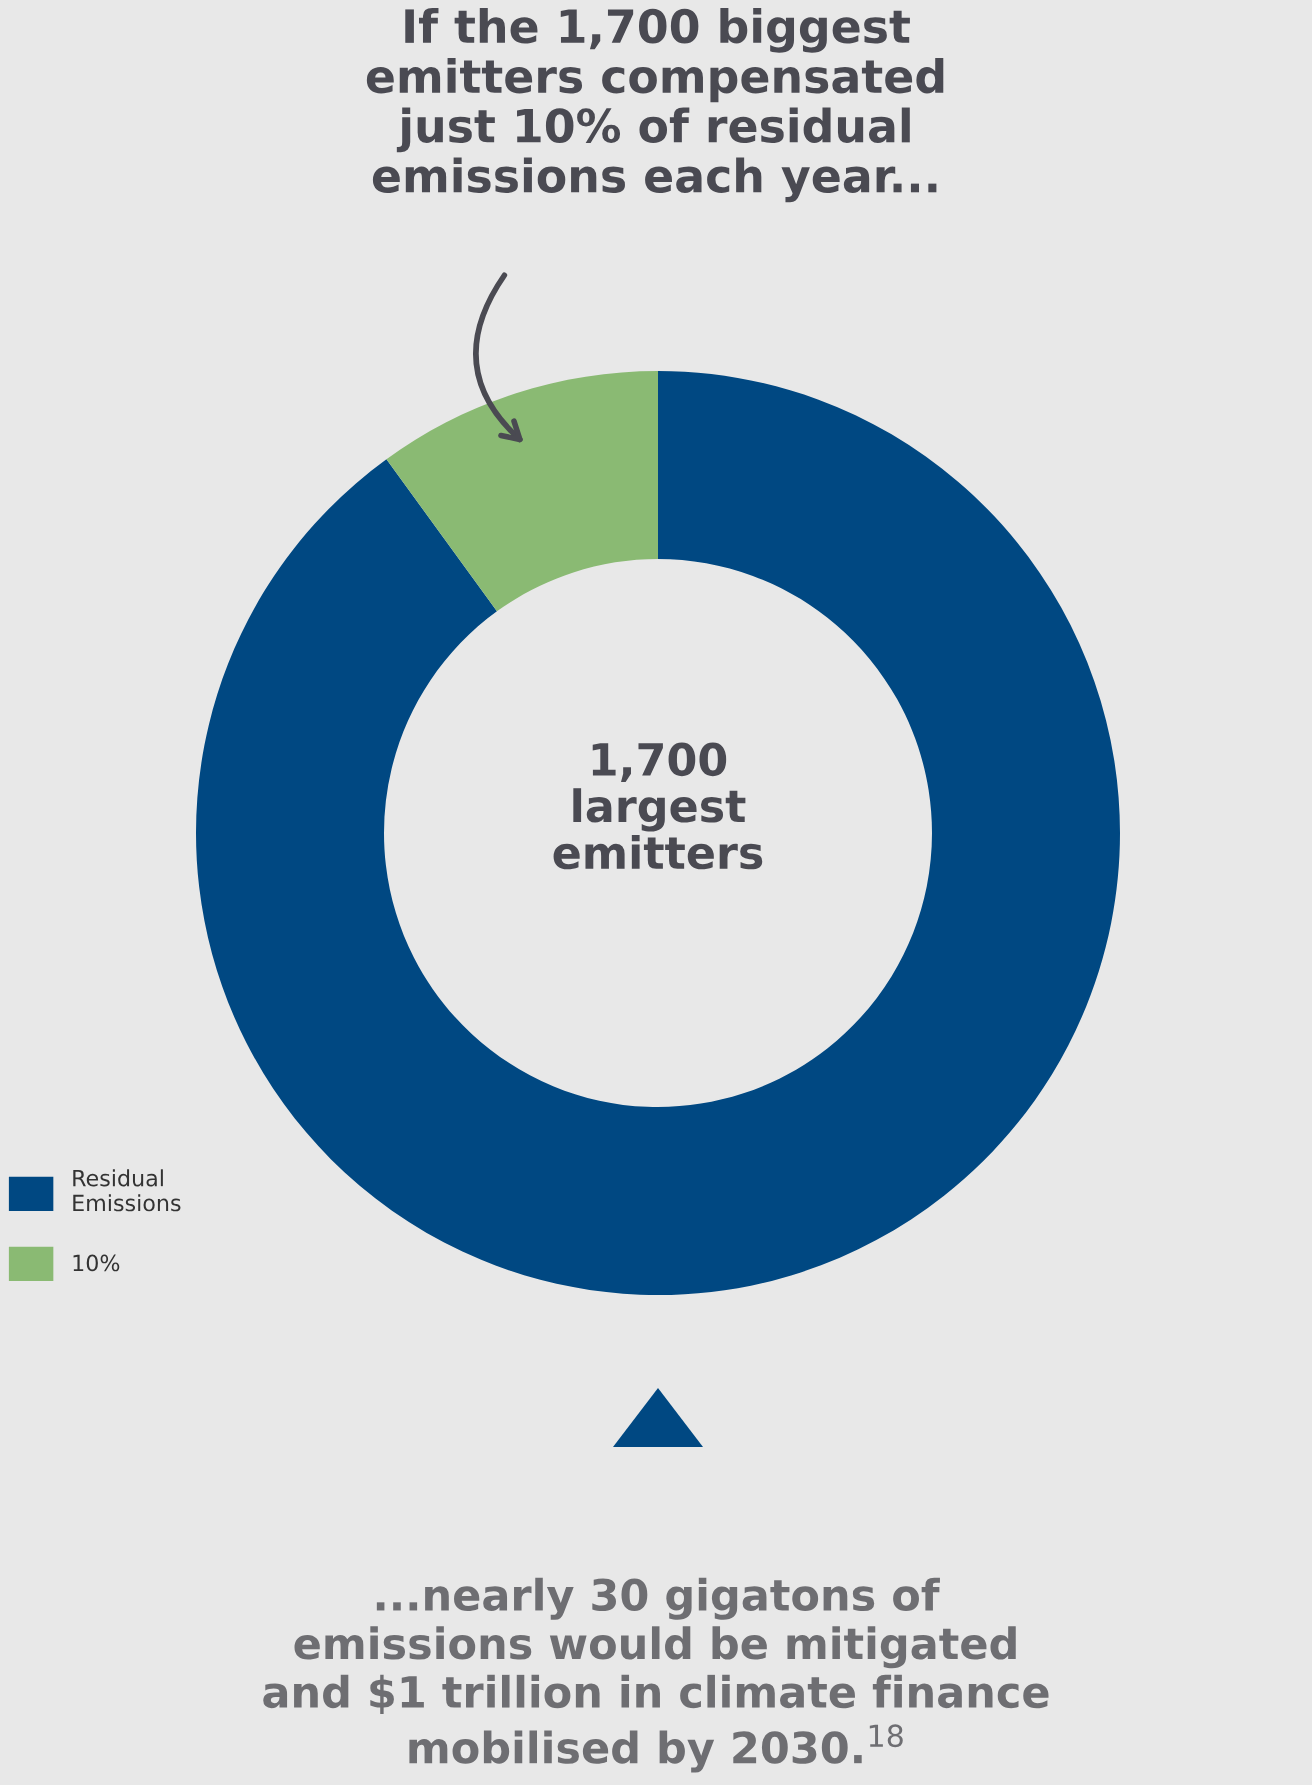  I want to click on text: 1,700 largest emitters, so click(658, 806).